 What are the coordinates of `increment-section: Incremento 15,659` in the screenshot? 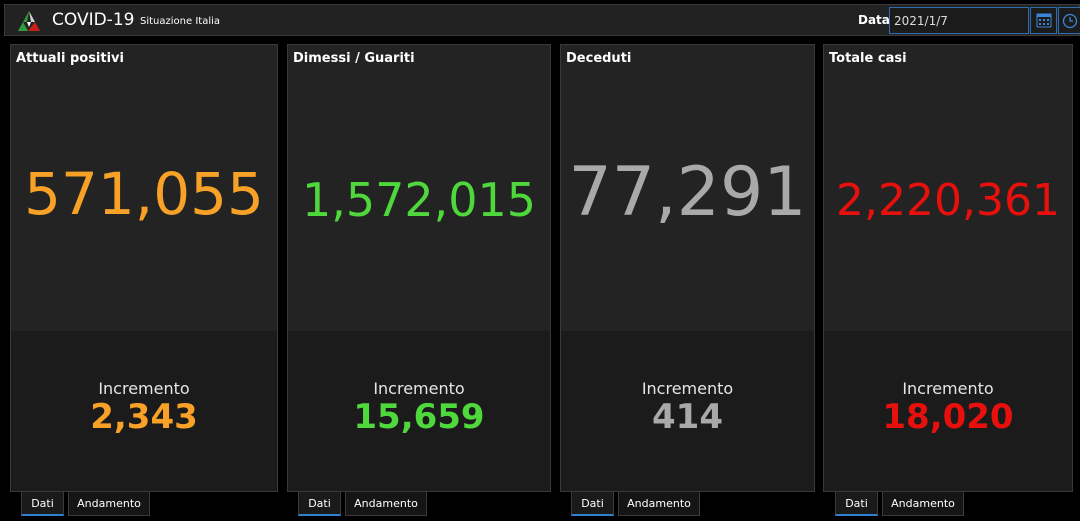 It's located at (419, 411).